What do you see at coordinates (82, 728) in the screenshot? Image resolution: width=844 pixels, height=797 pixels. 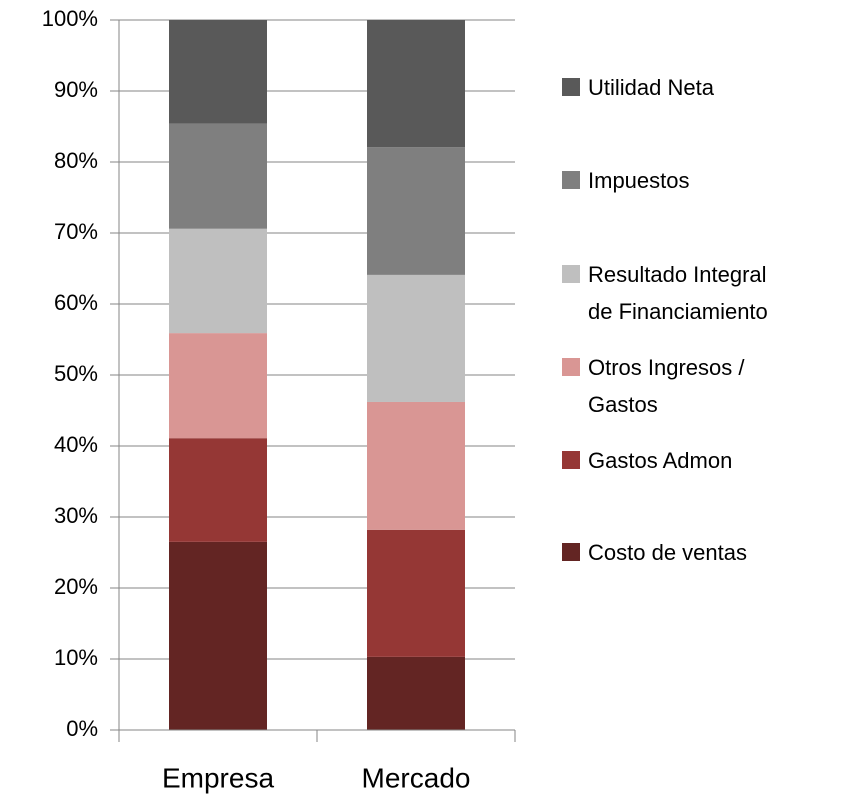 I see `y-tick-label: 0%` at bounding box center [82, 728].